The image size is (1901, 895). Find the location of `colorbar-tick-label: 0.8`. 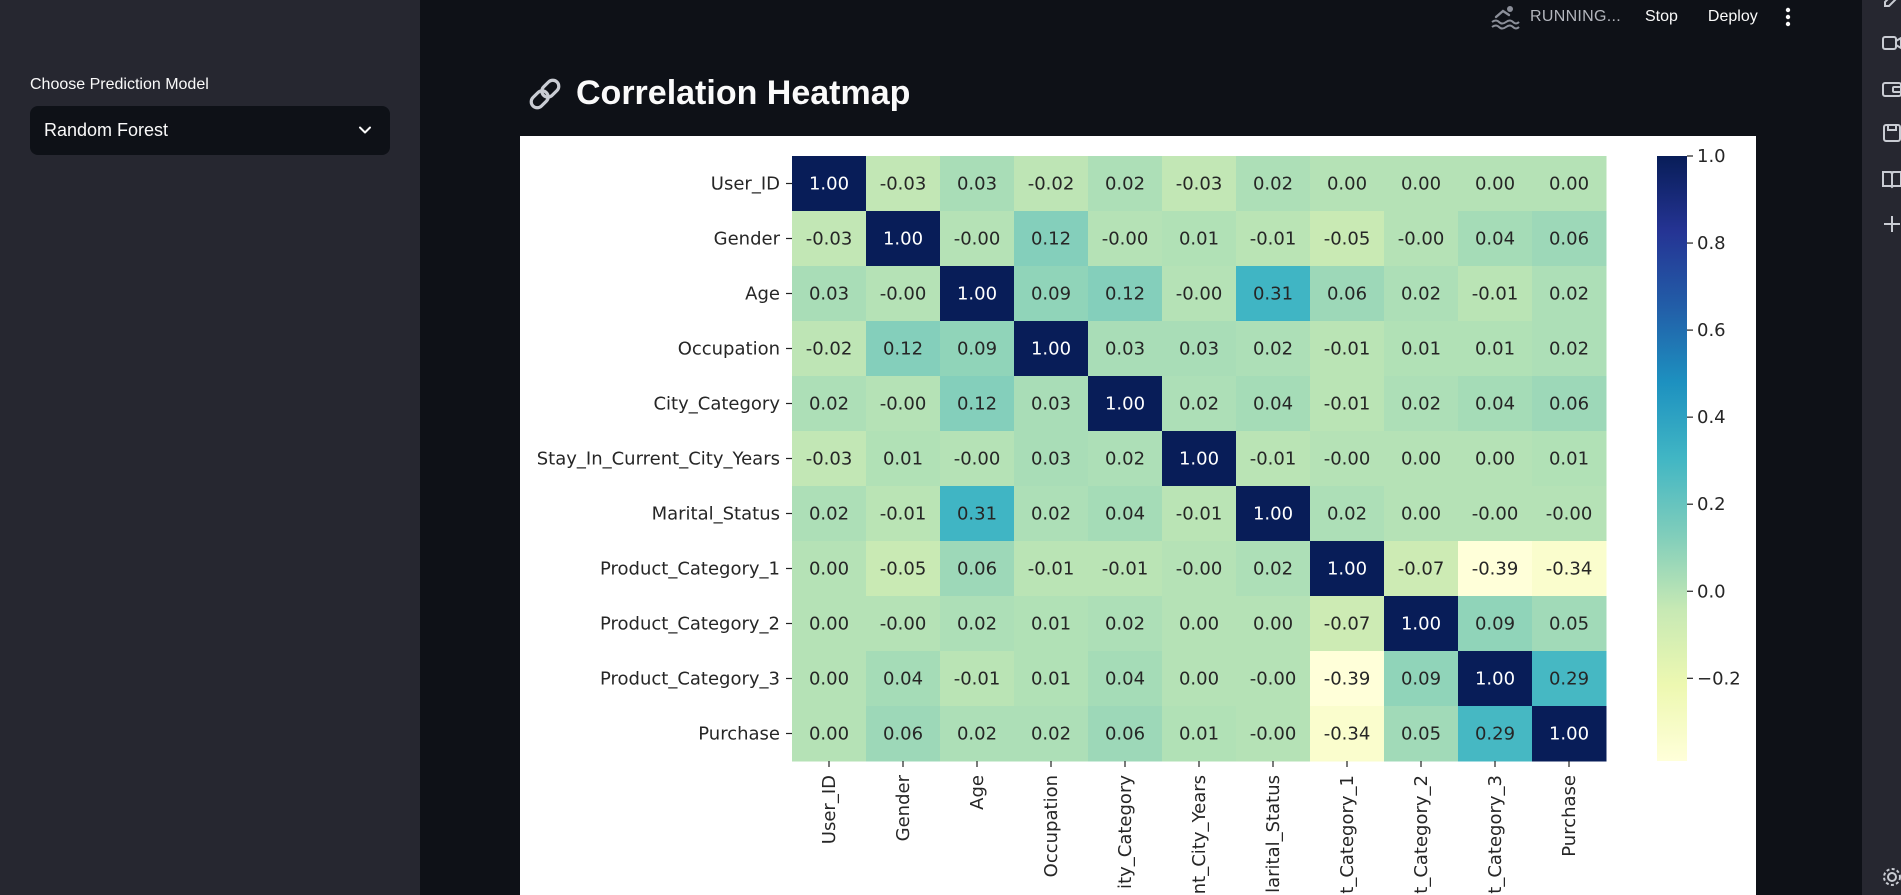

colorbar-tick-label: 0.8 is located at coordinates (1711, 243).